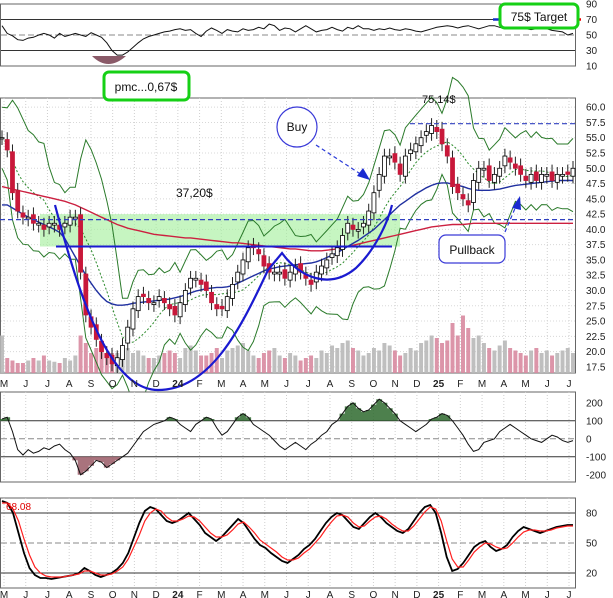  What do you see at coordinates (592, 574) in the screenshot?
I see `stochastic-tick-label: 20` at bounding box center [592, 574].